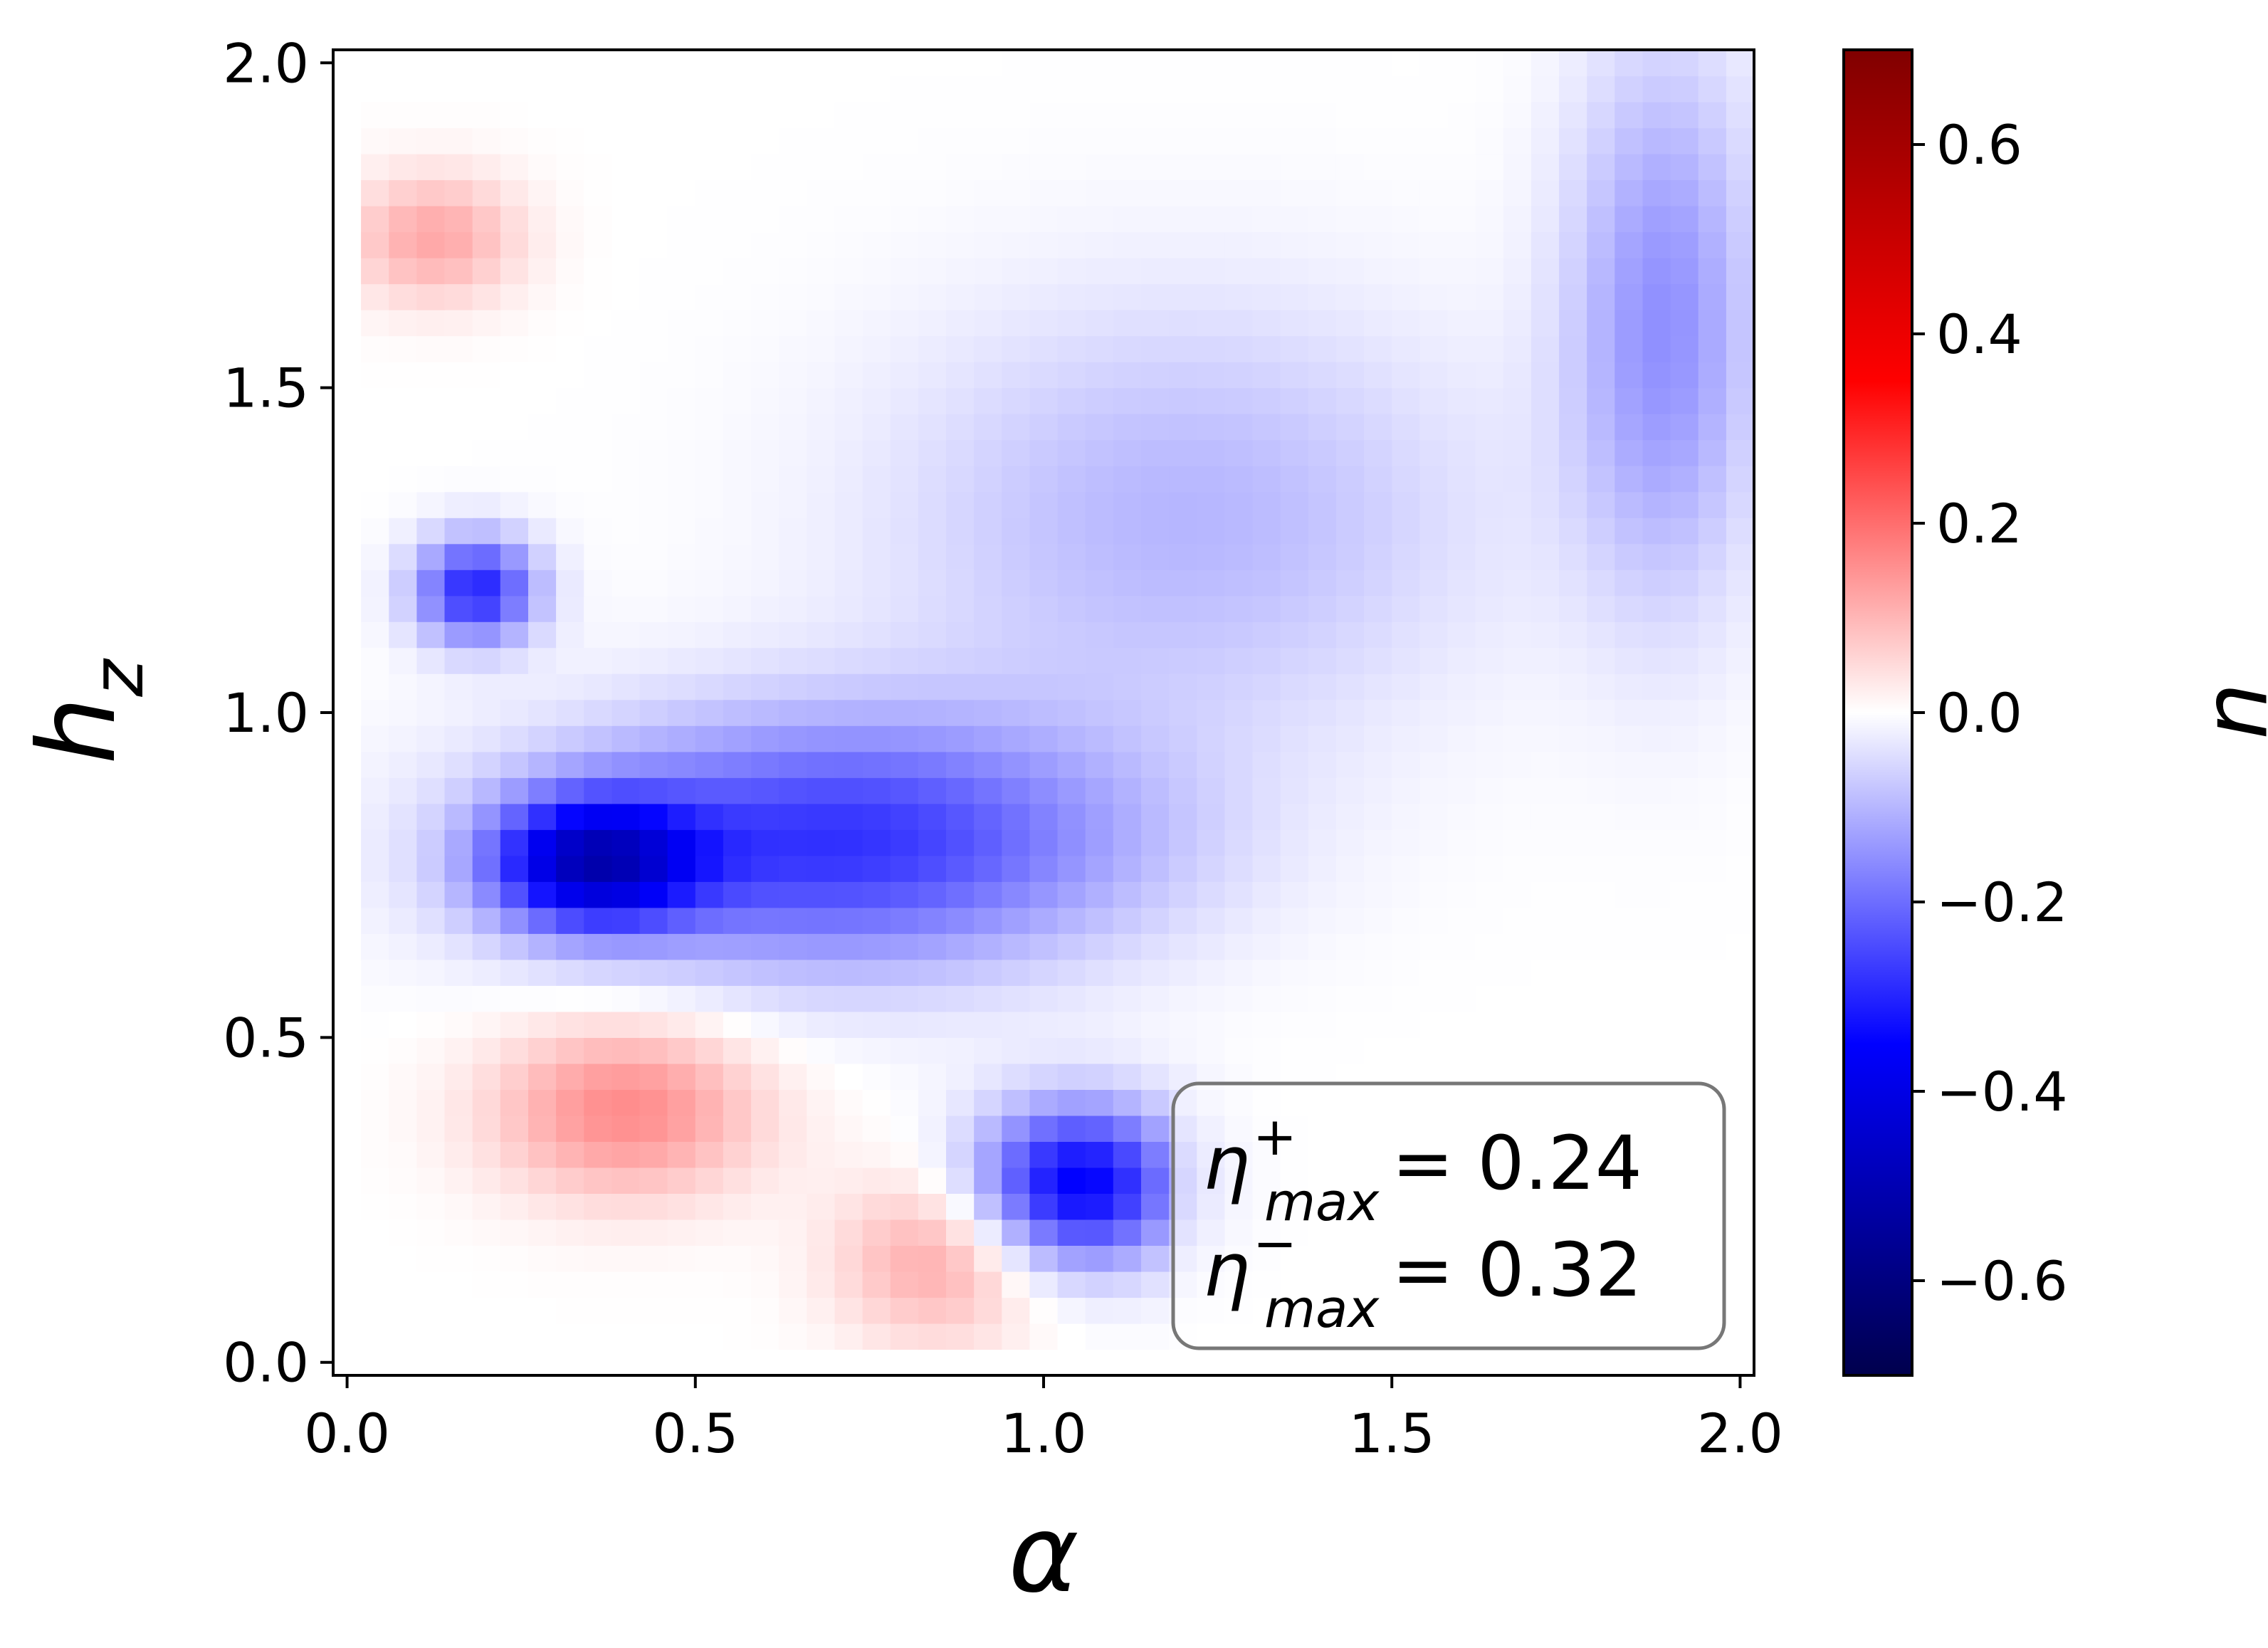  What do you see at coordinates (2002, 902) in the screenshot?
I see `colorbar-tick-label: −0.2` at bounding box center [2002, 902].